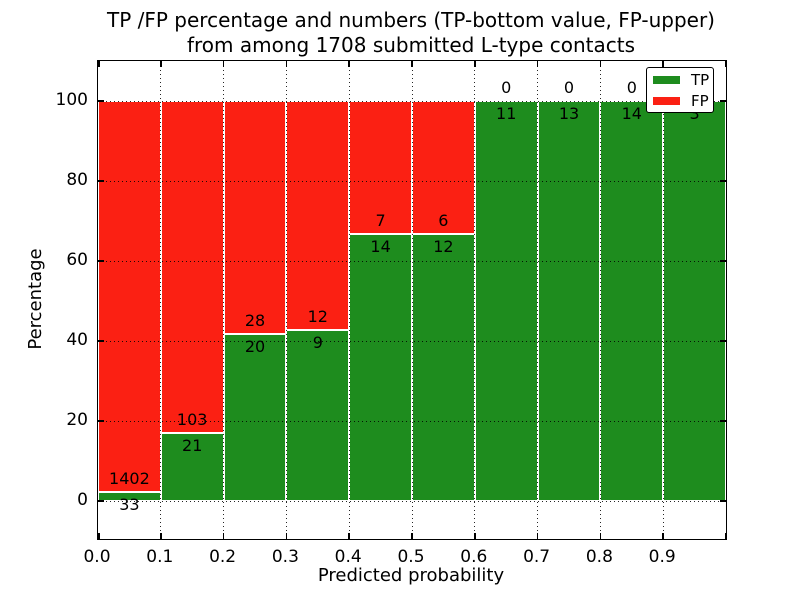 The width and height of the screenshot is (800, 600). What do you see at coordinates (411, 575) in the screenshot?
I see `x-axis-label: Predicted probability` at bounding box center [411, 575].